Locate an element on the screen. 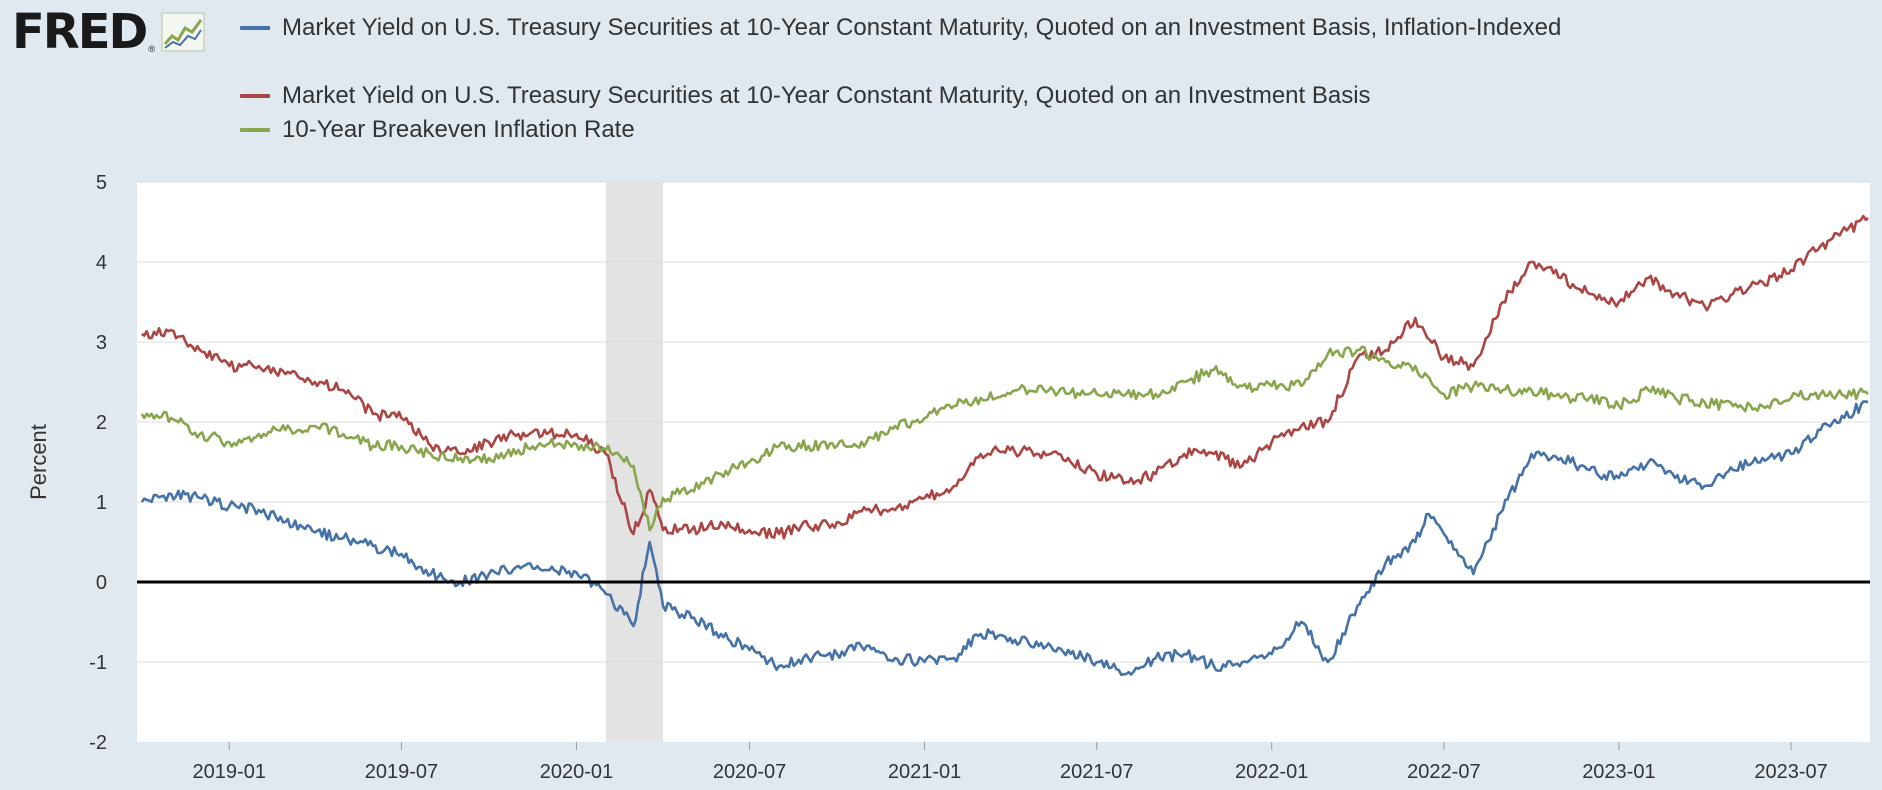  x-tick-label: 2021-01 is located at coordinates (924, 772).